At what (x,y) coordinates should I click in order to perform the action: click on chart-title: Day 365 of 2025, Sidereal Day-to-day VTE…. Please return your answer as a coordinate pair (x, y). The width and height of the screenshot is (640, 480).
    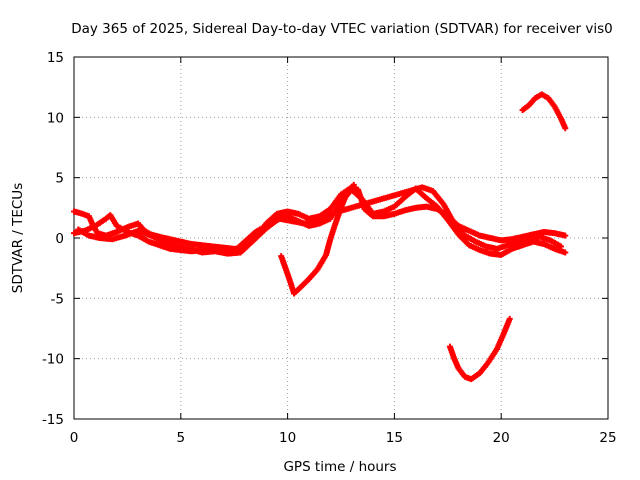
    Looking at the image, I should click on (342, 29).